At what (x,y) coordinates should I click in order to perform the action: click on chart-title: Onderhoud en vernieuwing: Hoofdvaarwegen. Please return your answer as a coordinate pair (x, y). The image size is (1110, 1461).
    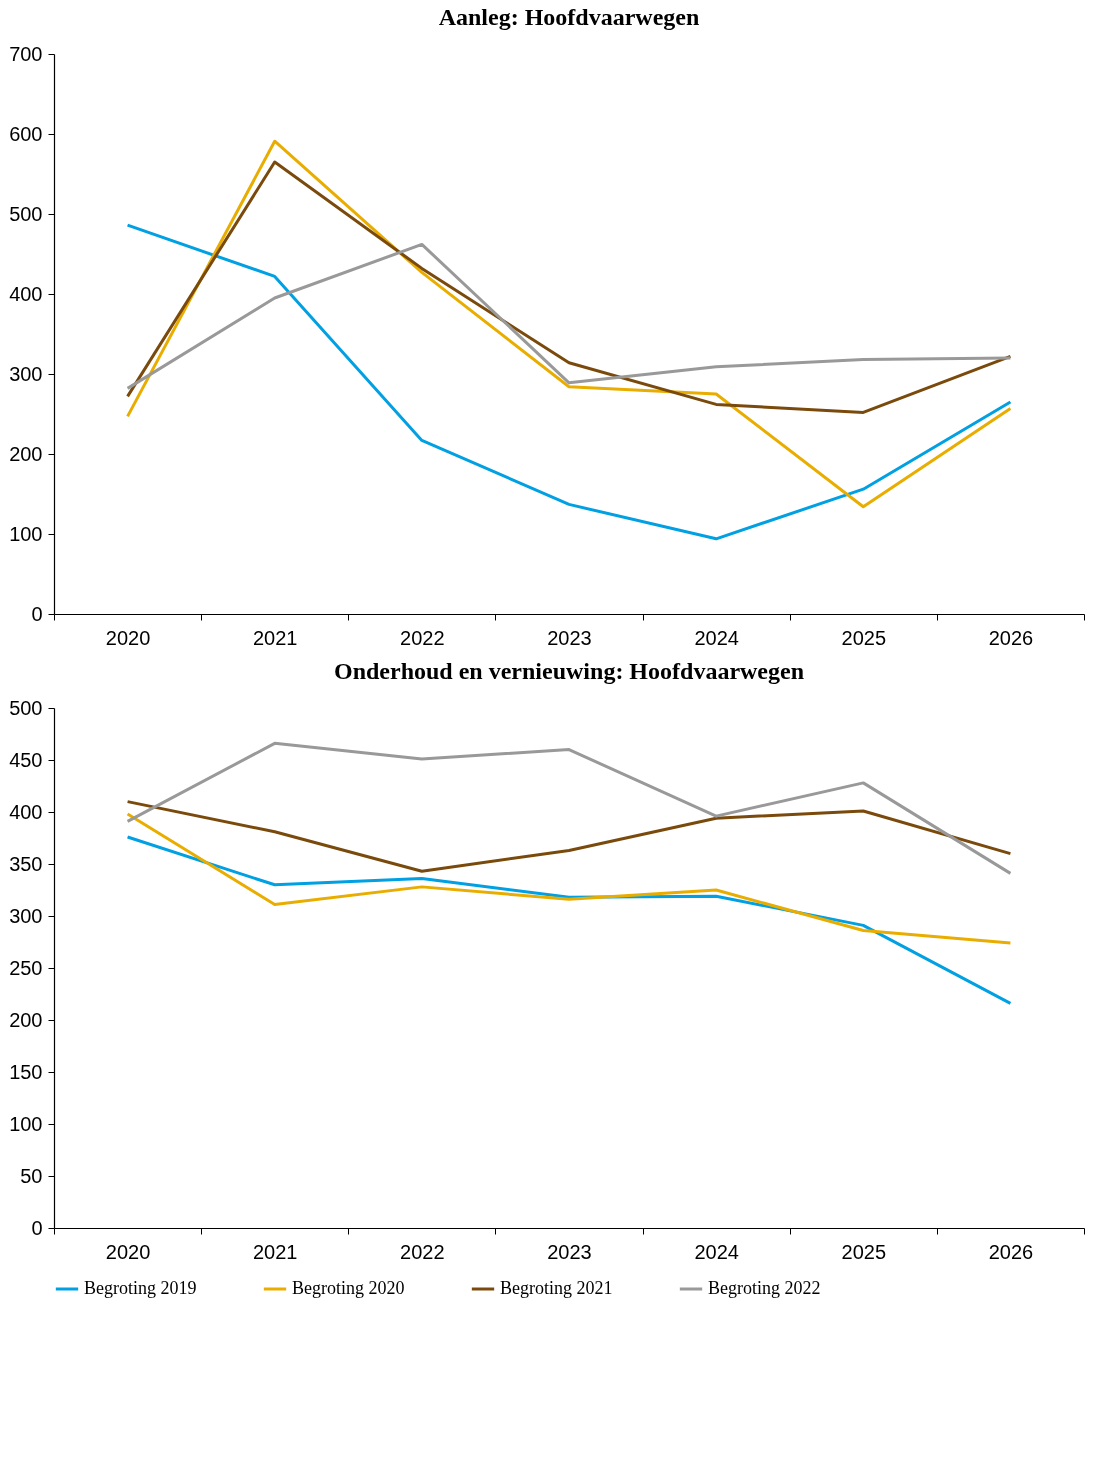
    Looking at the image, I should click on (569, 671).